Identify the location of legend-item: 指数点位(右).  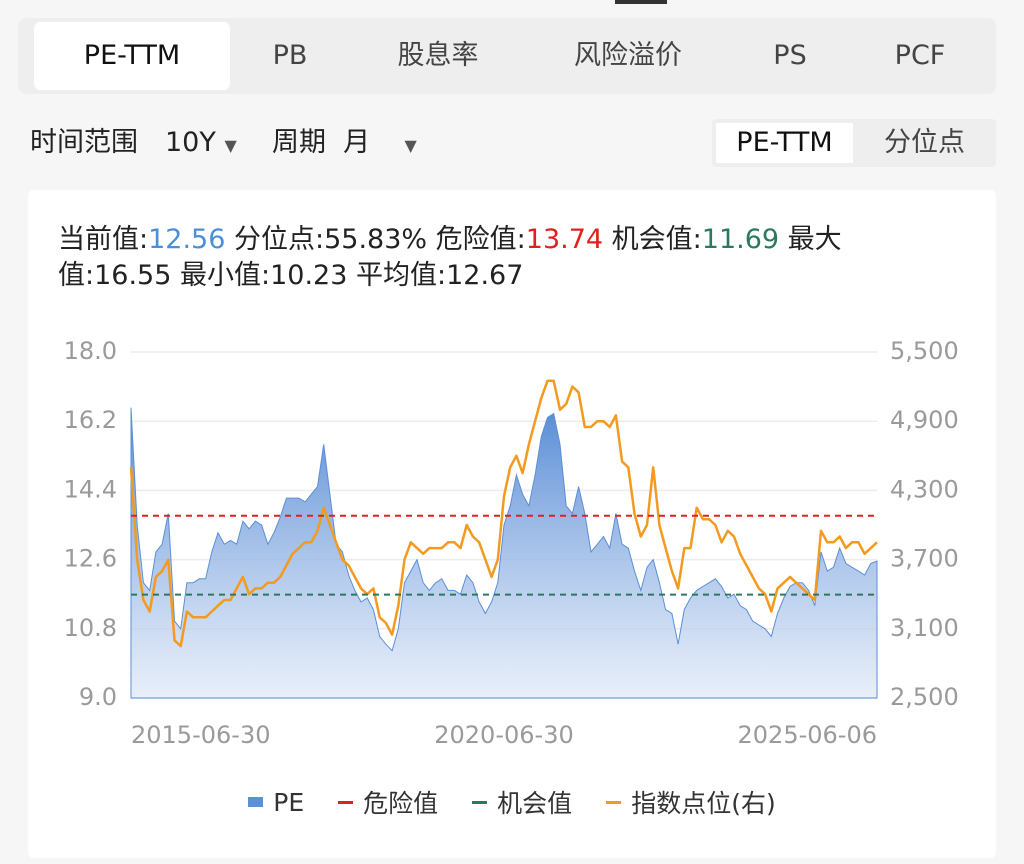
(691, 802).